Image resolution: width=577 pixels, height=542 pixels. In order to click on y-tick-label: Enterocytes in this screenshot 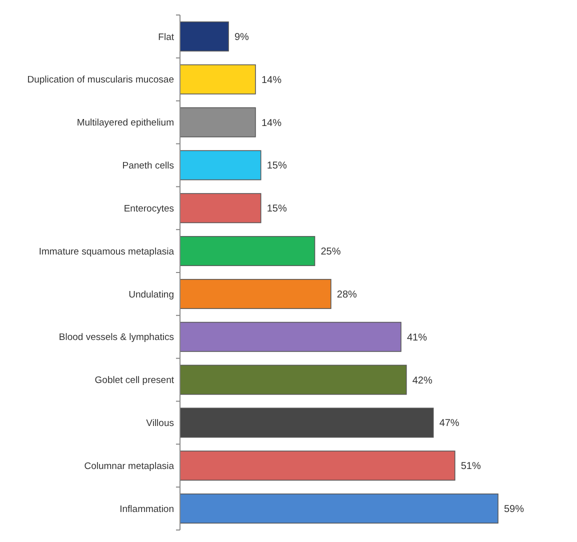, I will do `click(149, 208)`.